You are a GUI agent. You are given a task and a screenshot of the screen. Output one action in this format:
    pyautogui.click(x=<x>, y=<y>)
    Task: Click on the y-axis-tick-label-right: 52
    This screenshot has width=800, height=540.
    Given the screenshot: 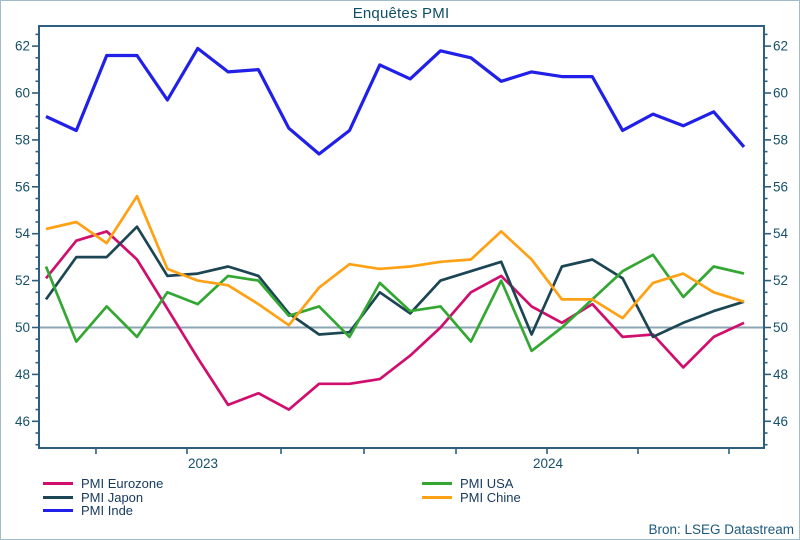 What is the action you would take?
    pyautogui.click(x=780, y=280)
    